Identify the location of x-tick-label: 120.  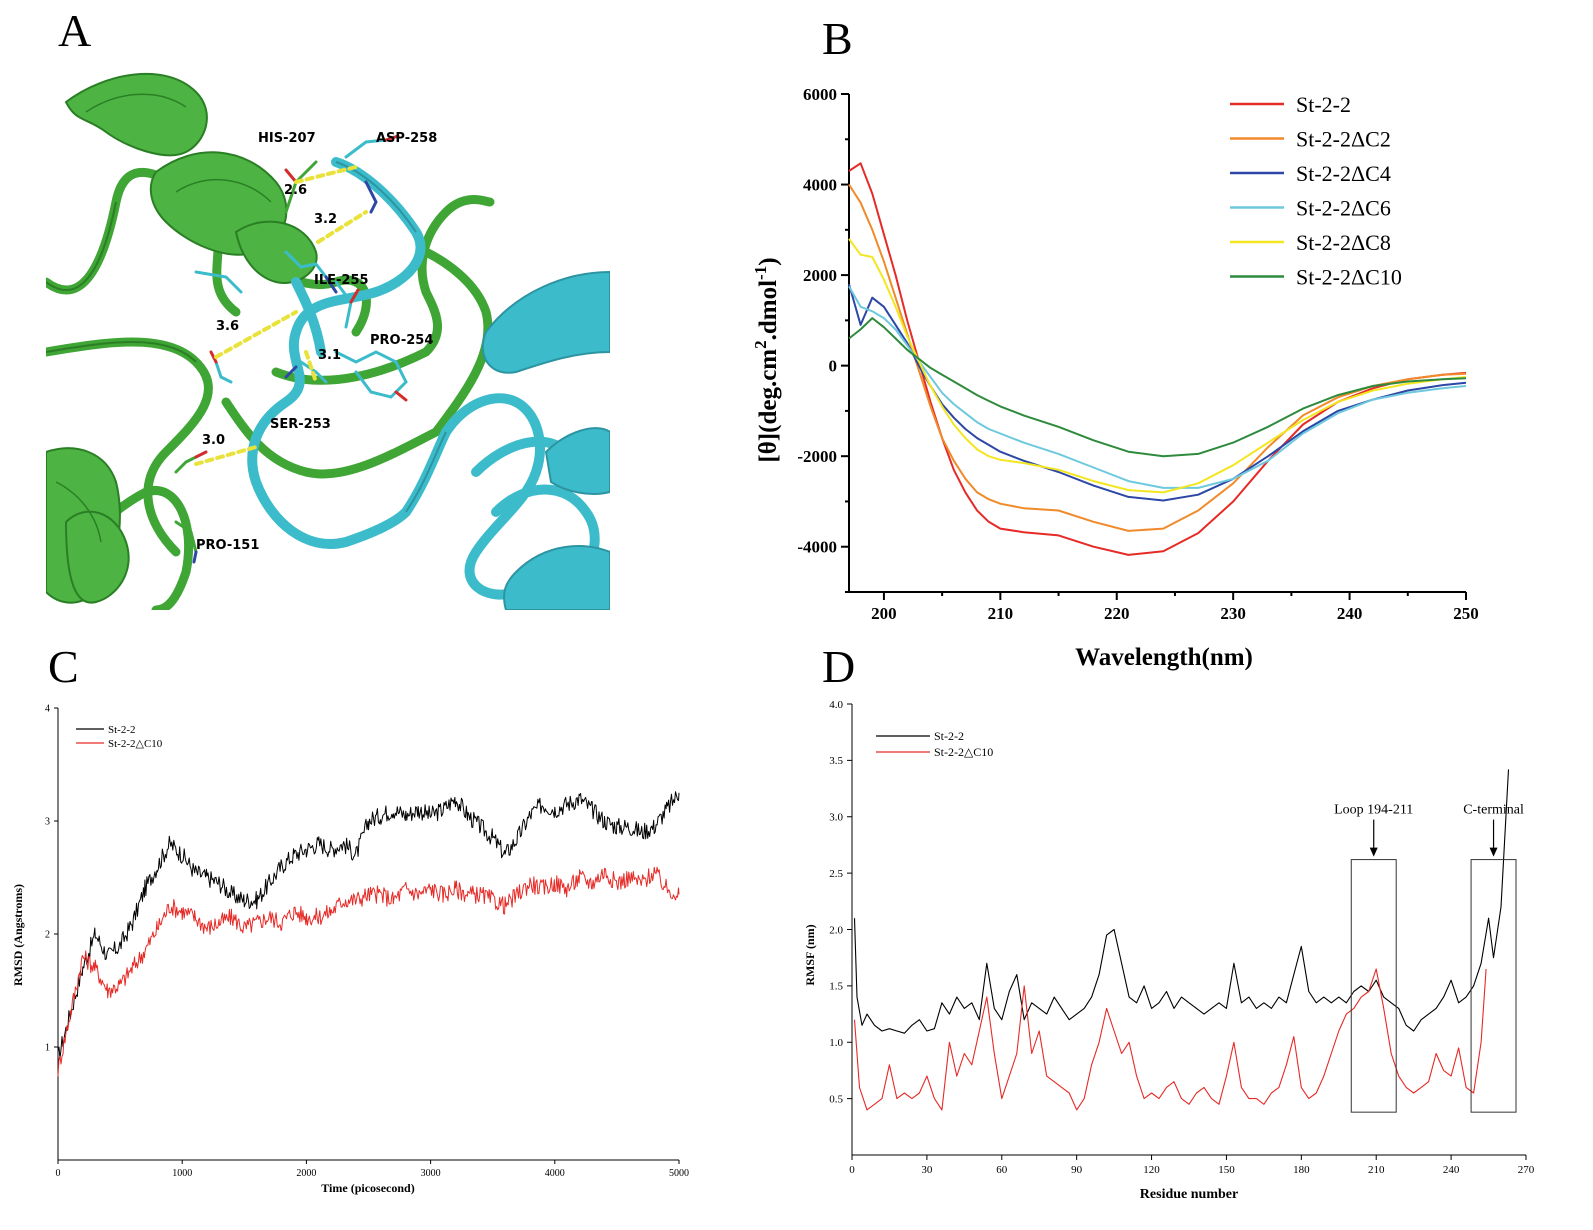
(1151, 1170).